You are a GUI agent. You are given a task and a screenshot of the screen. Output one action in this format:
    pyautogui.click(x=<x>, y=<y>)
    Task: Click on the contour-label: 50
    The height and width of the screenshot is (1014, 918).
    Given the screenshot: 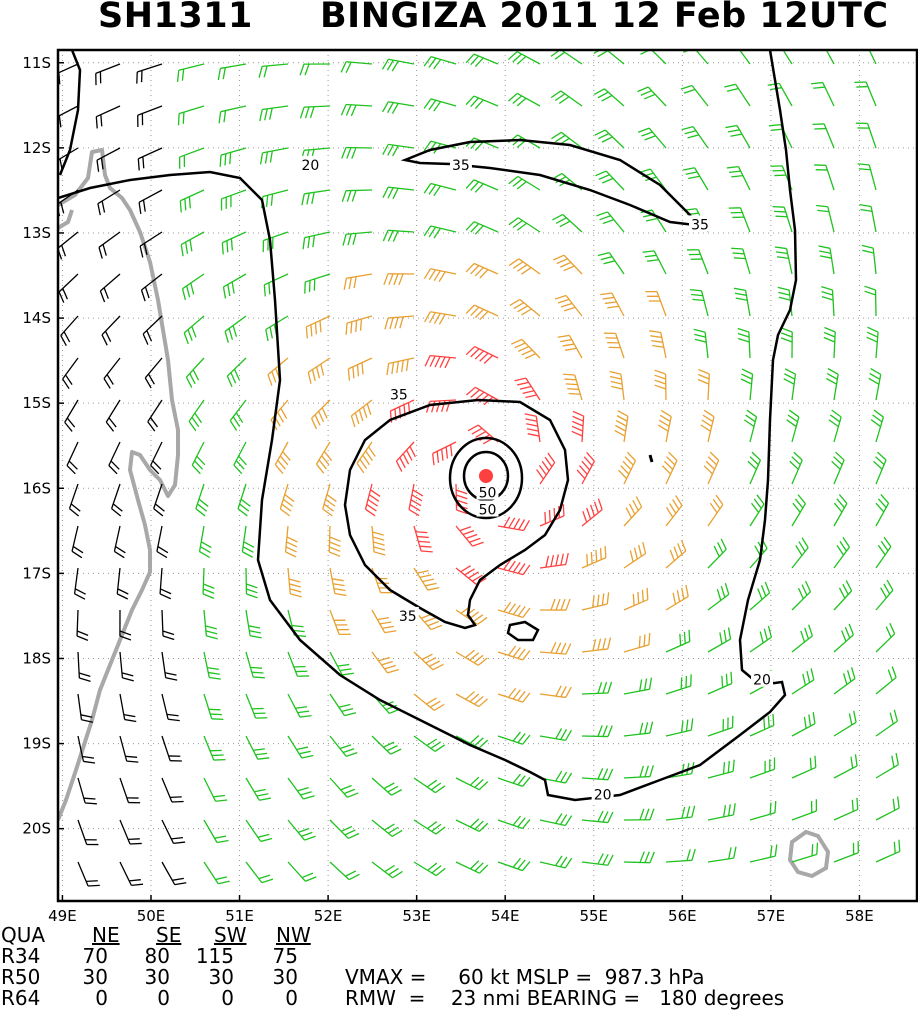 What is the action you would take?
    pyautogui.click(x=488, y=494)
    